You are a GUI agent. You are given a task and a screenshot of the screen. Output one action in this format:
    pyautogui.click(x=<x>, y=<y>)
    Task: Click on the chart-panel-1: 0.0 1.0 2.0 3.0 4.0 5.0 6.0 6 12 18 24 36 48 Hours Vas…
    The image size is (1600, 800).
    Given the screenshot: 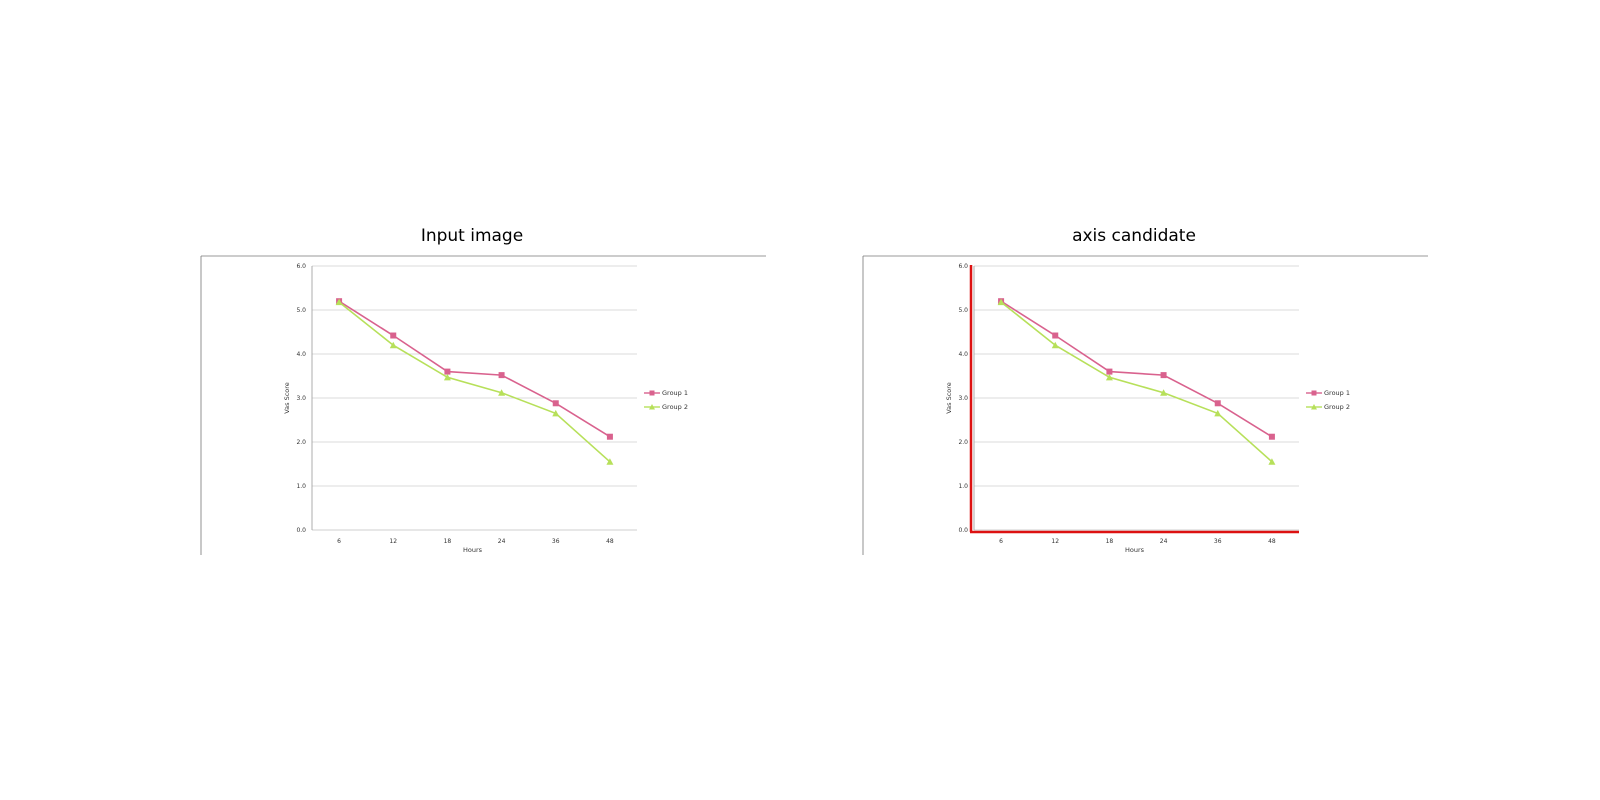 What is the action you would take?
    pyautogui.click(x=483, y=405)
    